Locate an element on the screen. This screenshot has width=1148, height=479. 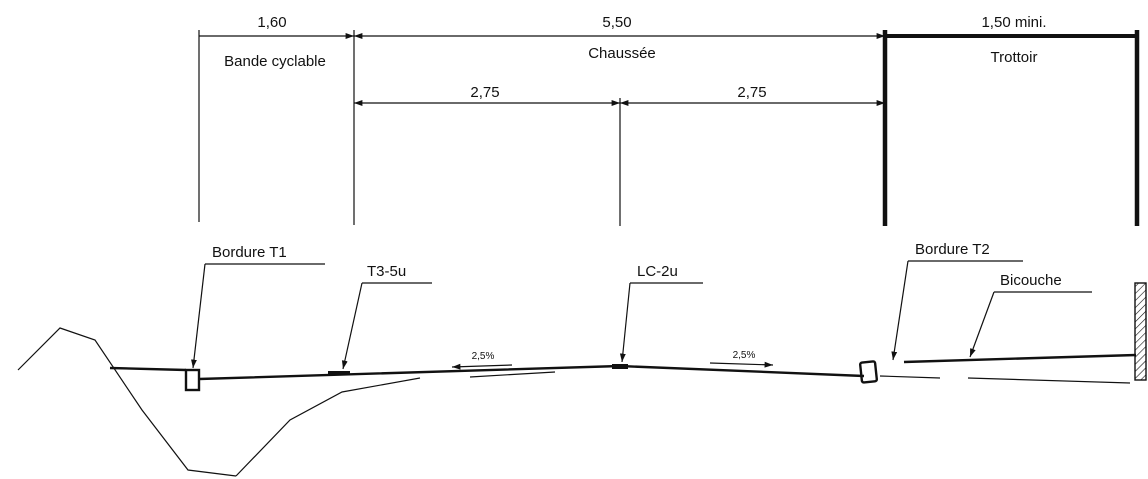
marking-lc-2u is located at coordinates (620, 366).